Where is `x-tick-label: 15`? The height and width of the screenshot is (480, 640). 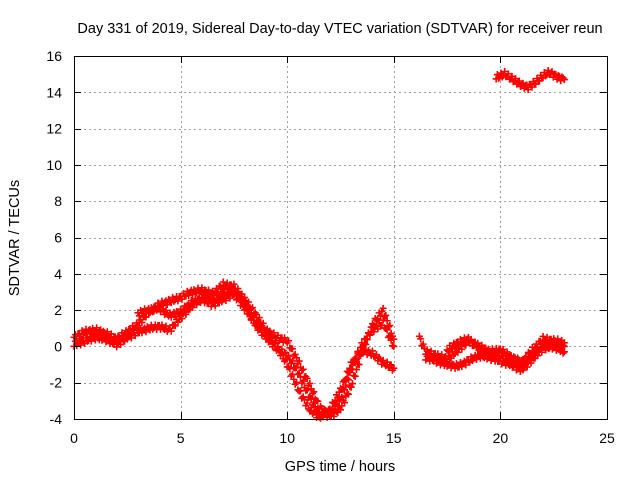 x-tick-label: 15 is located at coordinates (394, 438).